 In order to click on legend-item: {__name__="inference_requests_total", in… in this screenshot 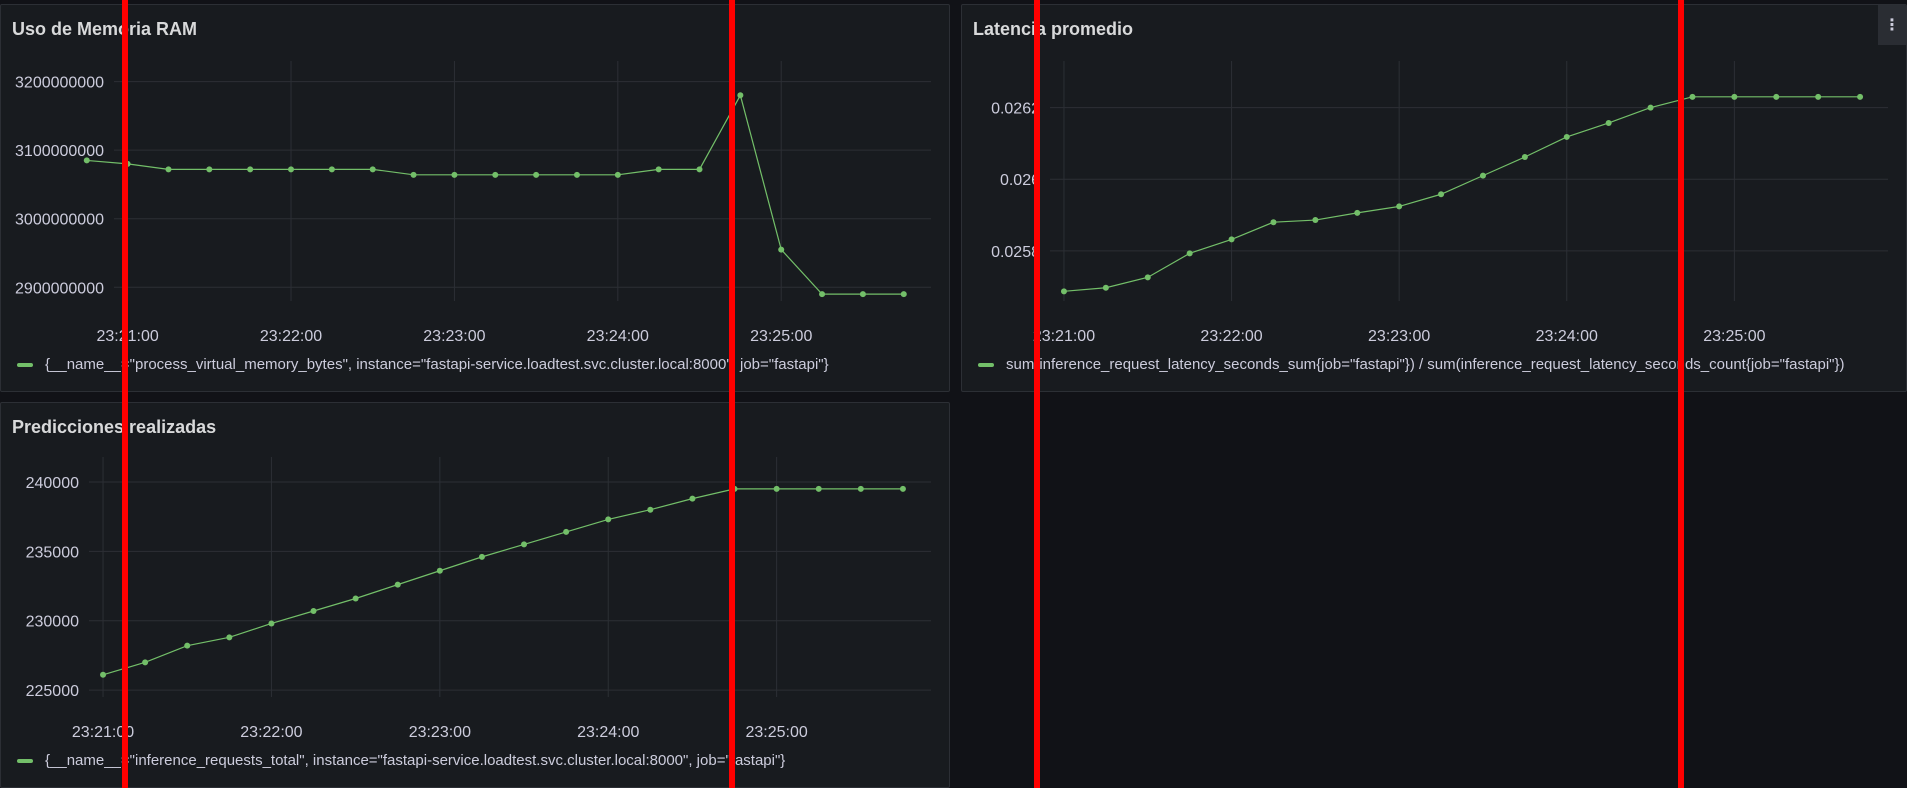, I will do `click(401, 760)`.